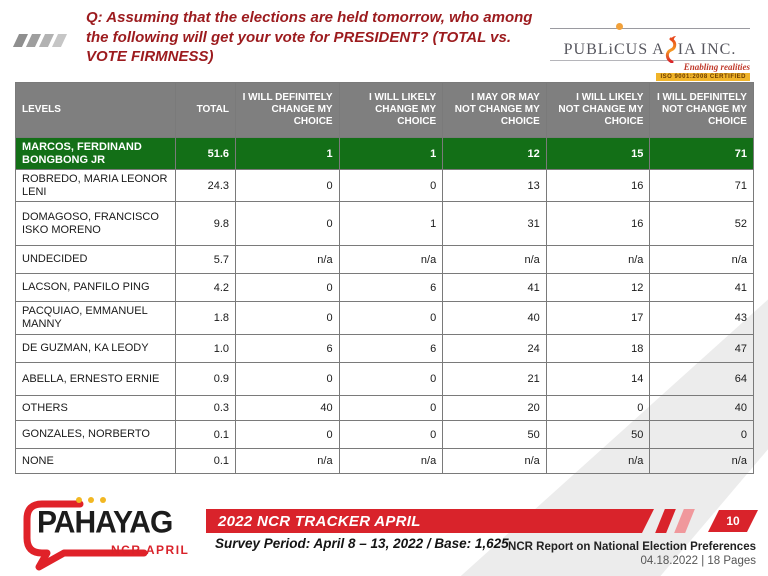 The image size is (768, 576). I want to click on column-header-levels: LEVELS, so click(95, 110).